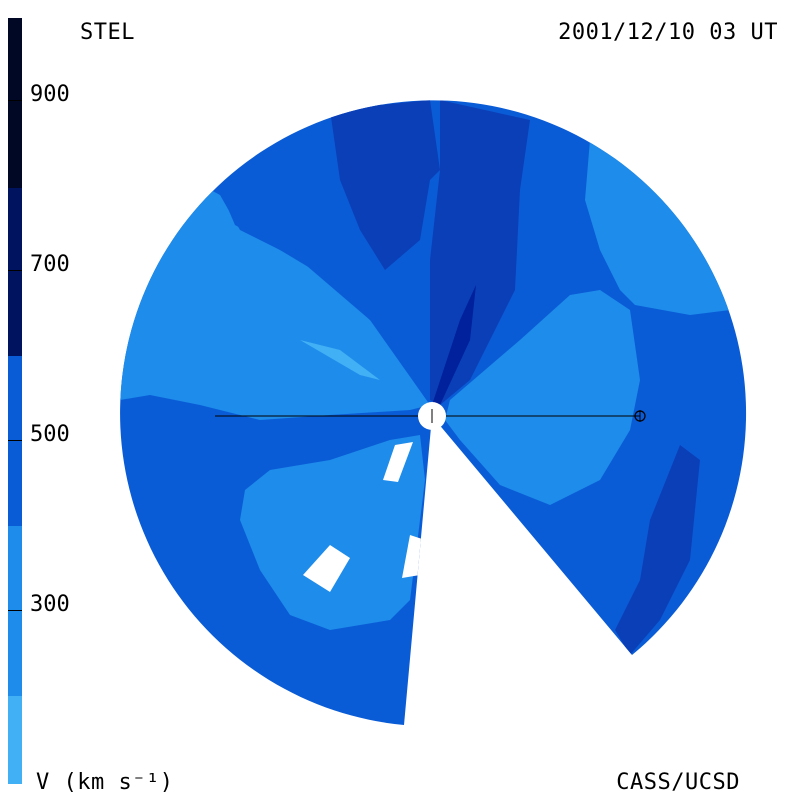 The width and height of the screenshot is (800, 800). Describe the element at coordinates (105, 782) in the screenshot. I see `units-label: V (km s⁻¹)` at that location.